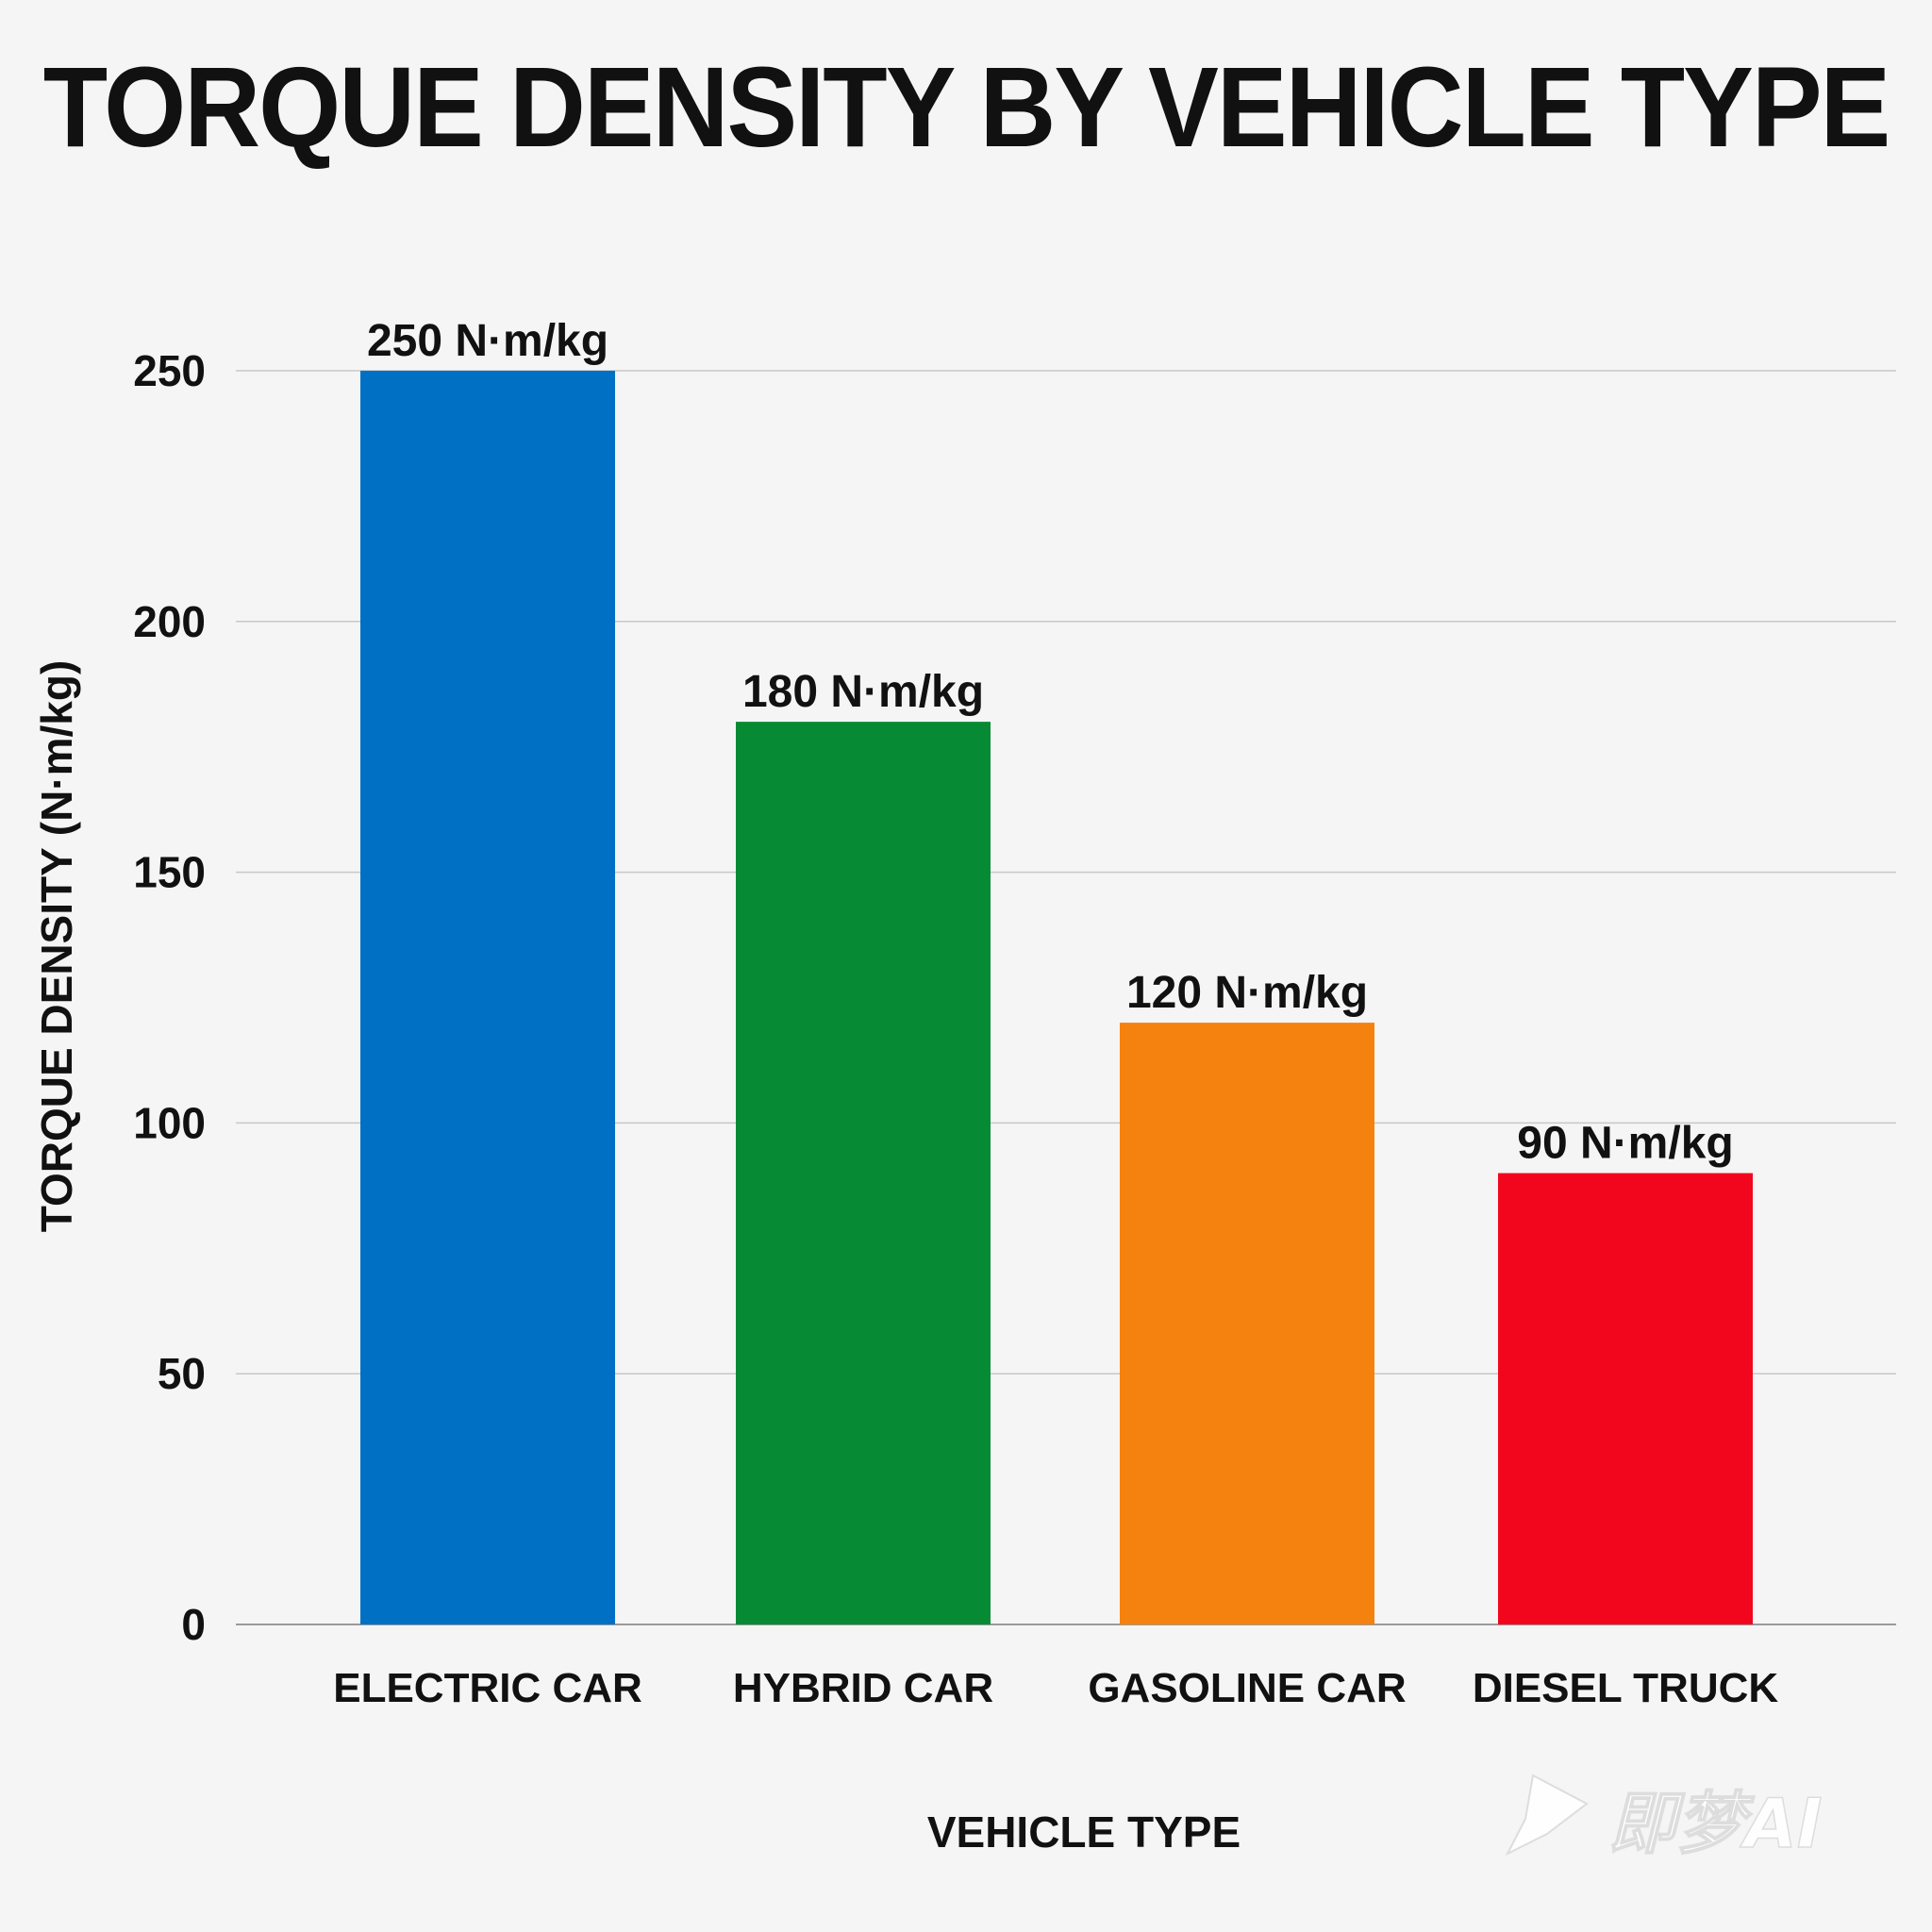  I want to click on x-tick-label-electric-car: ELECTRIC CAR, so click(488, 1688).